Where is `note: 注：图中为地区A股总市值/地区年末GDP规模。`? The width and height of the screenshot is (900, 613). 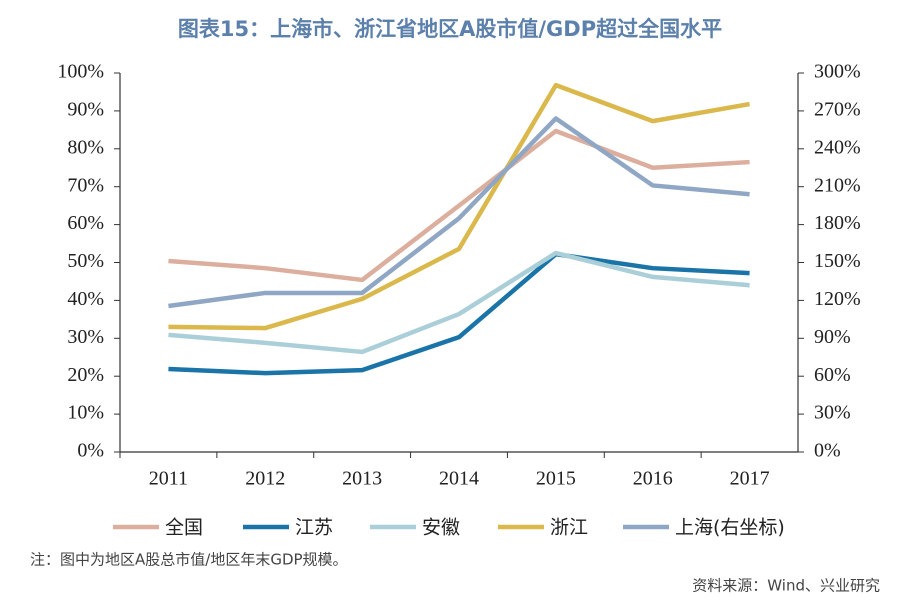
note: 注：图中为地区A股总市值/地区年末GDP规模。 is located at coordinates (189, 560).